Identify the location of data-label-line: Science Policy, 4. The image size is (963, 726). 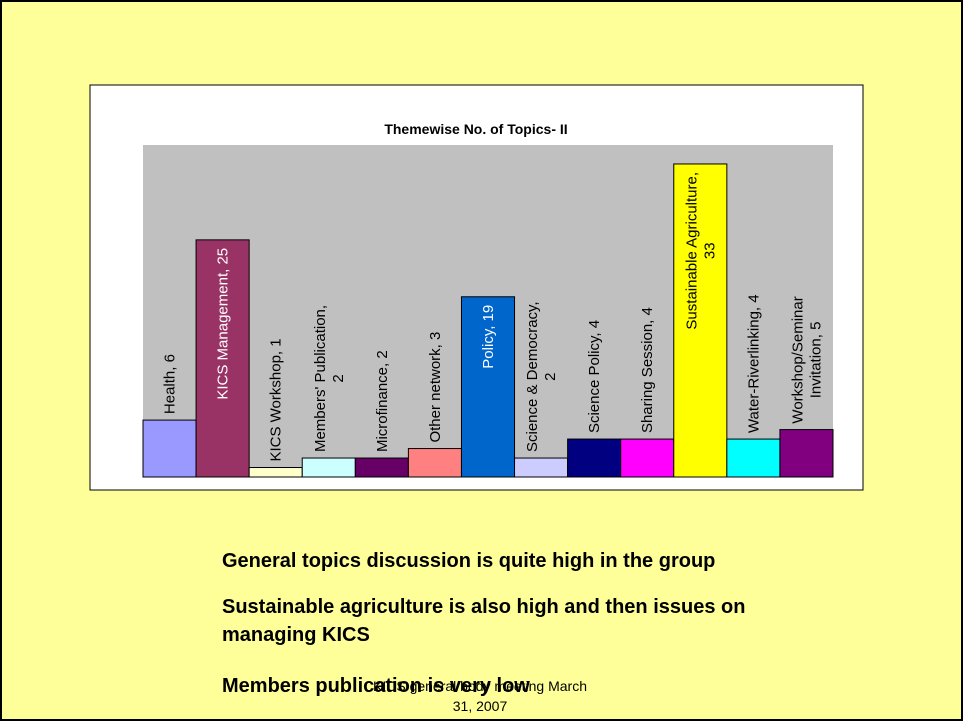
(594, 376).